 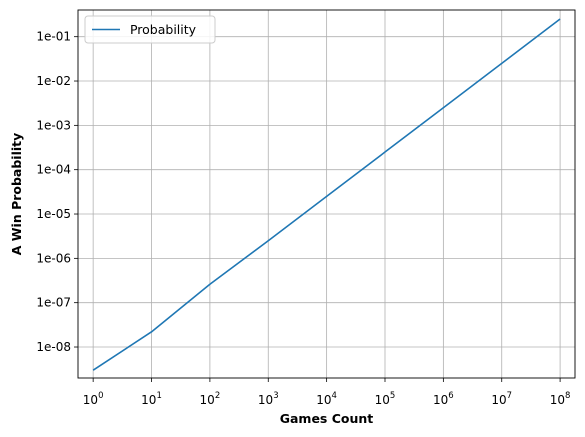 I want to click on x-tick-exponent: 7, so click(x=509, y=396).